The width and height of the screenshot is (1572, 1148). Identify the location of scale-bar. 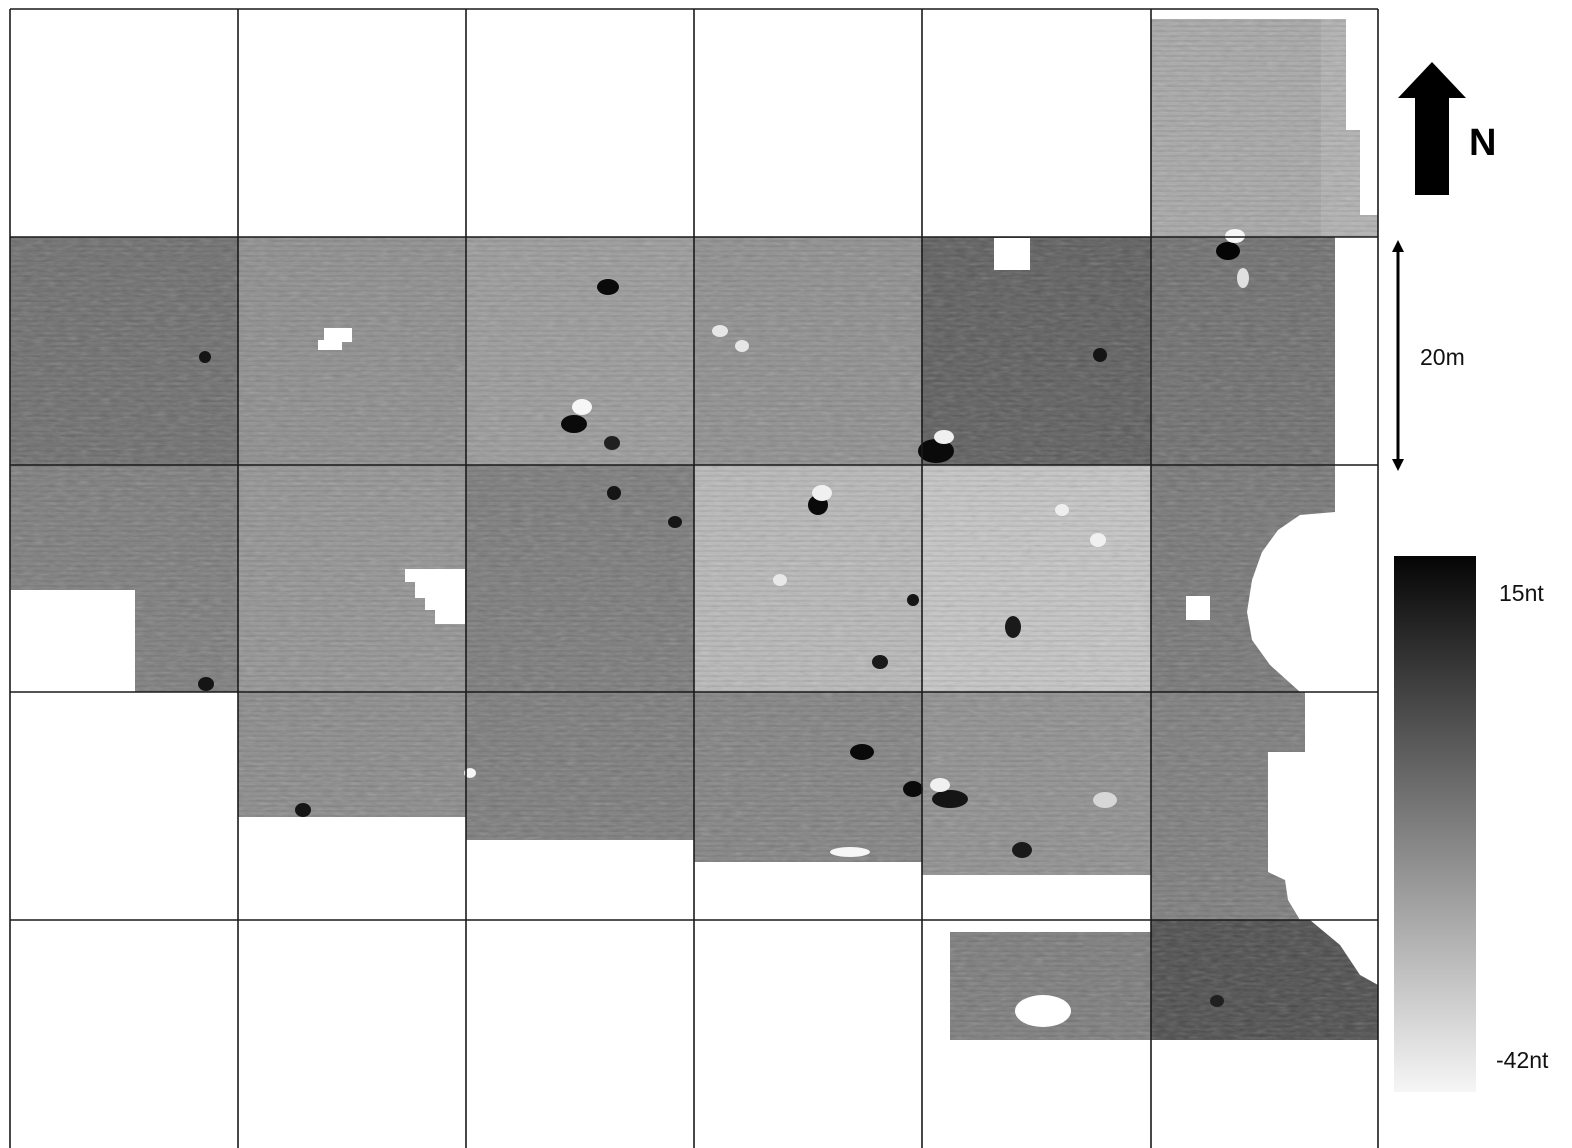
(1398, 355).